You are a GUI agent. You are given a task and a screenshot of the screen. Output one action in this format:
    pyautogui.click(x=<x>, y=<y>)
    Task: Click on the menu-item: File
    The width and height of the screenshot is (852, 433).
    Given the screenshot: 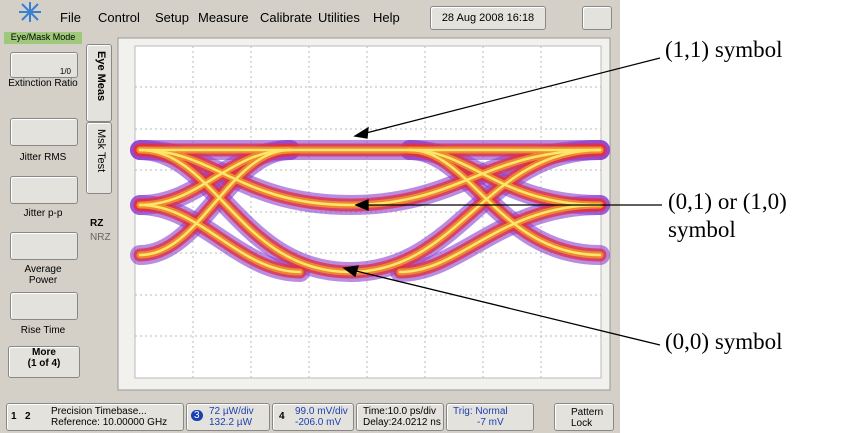 What is the action you would take?
    pyautogui.click(x=70, y=17)
    